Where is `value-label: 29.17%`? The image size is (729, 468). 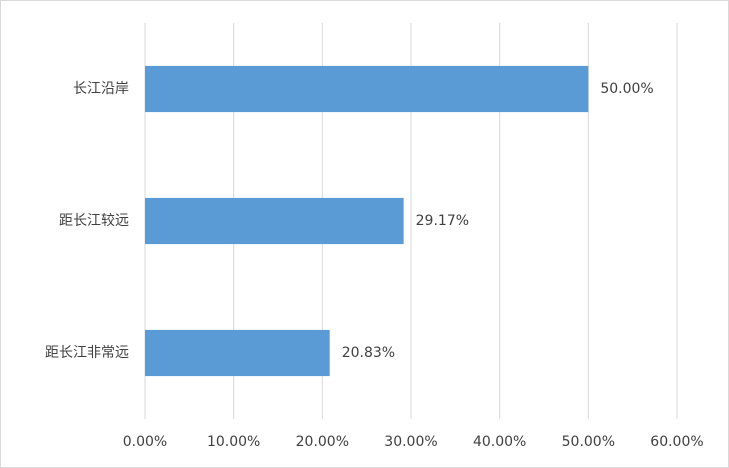
value-label: 29.17% is located at coordinates (442, 221).